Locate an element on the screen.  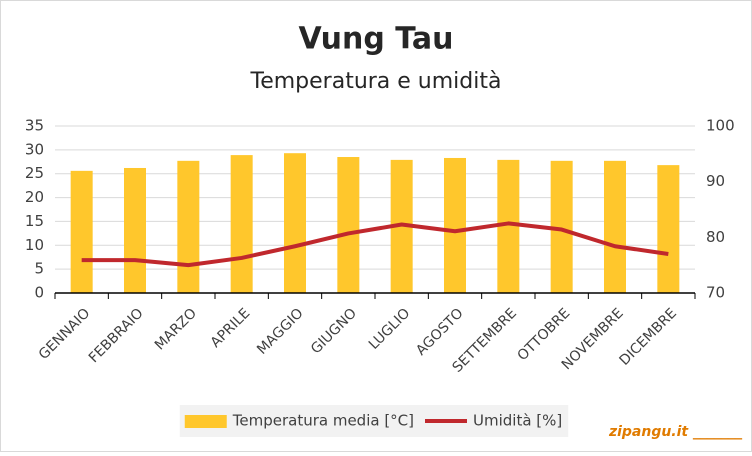
legend-swatch is located at coordinates (205, 421).